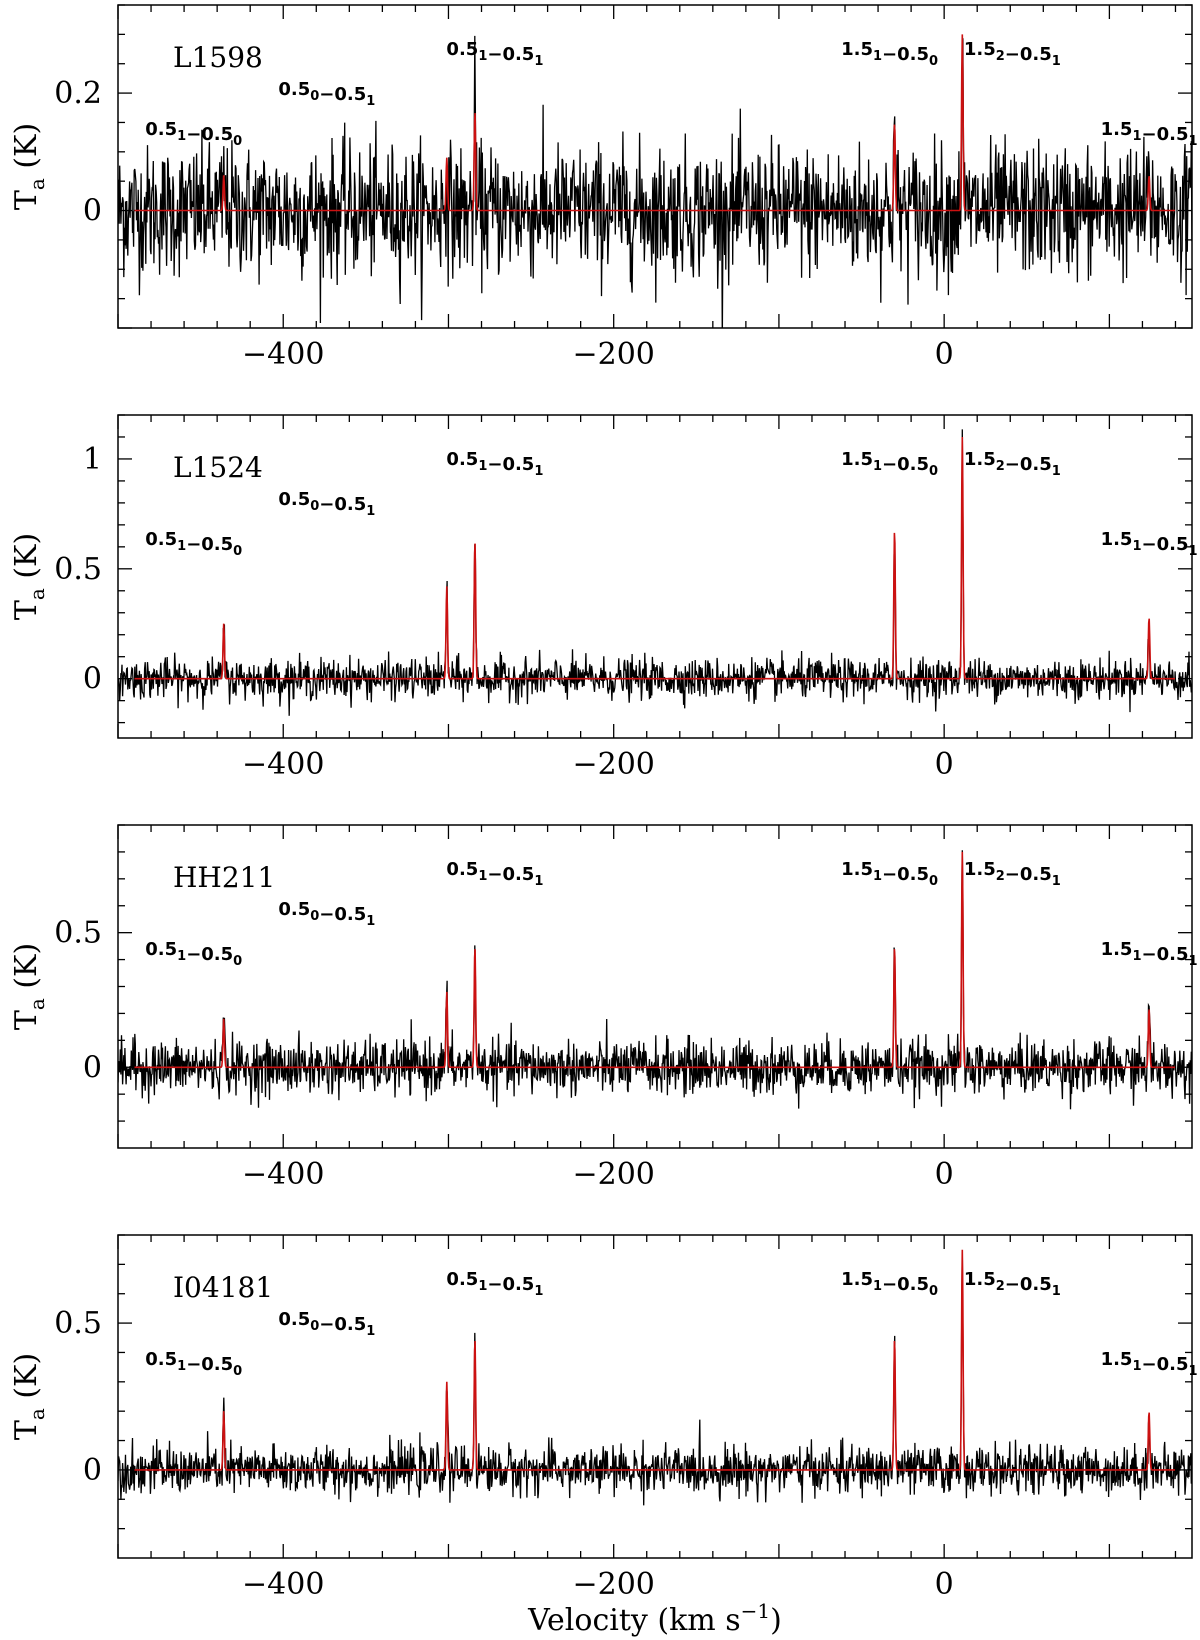 This screenshot has height=1640, width=1200. What do you see at coordinates (218, 57) in the screenshot?
I see `source-name-label: L1598` at bounding box center [218, 57].